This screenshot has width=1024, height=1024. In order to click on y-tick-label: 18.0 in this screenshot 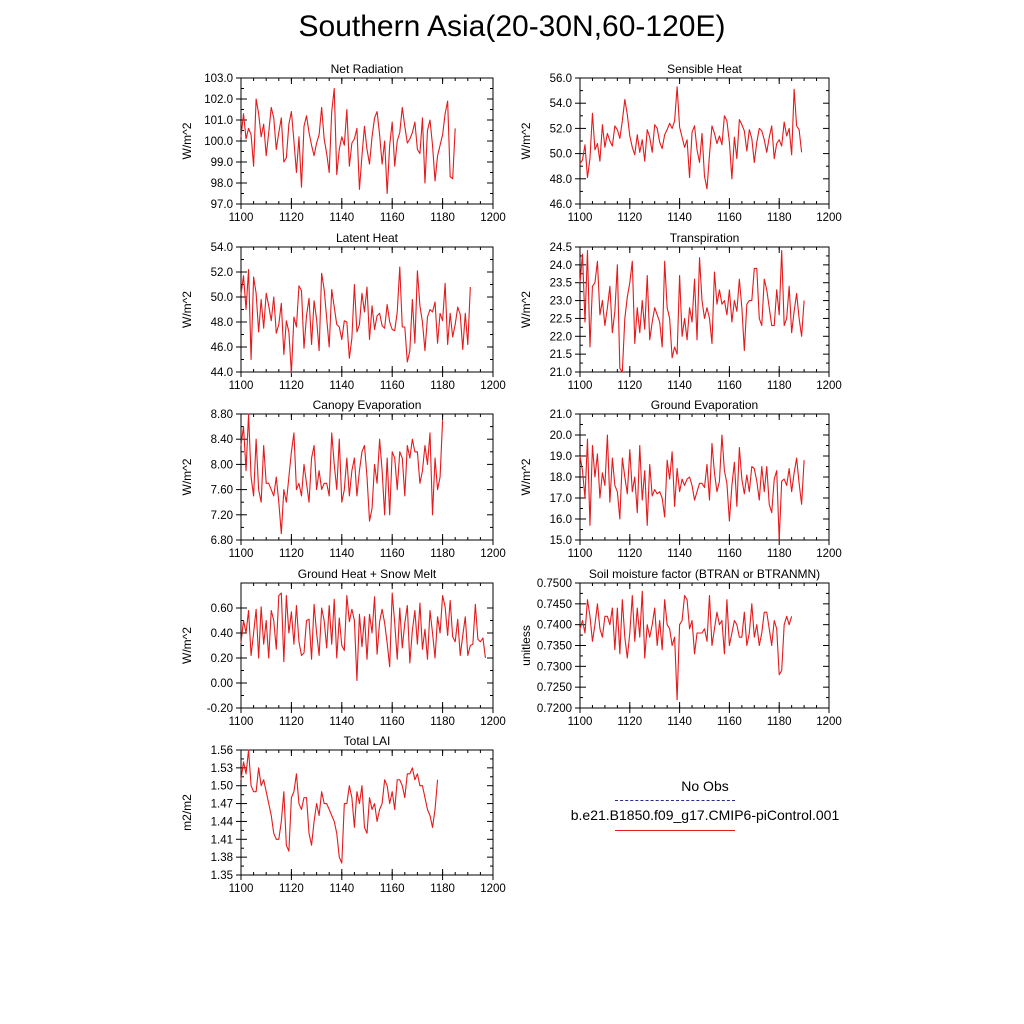, I will do `click(561, 478)`.